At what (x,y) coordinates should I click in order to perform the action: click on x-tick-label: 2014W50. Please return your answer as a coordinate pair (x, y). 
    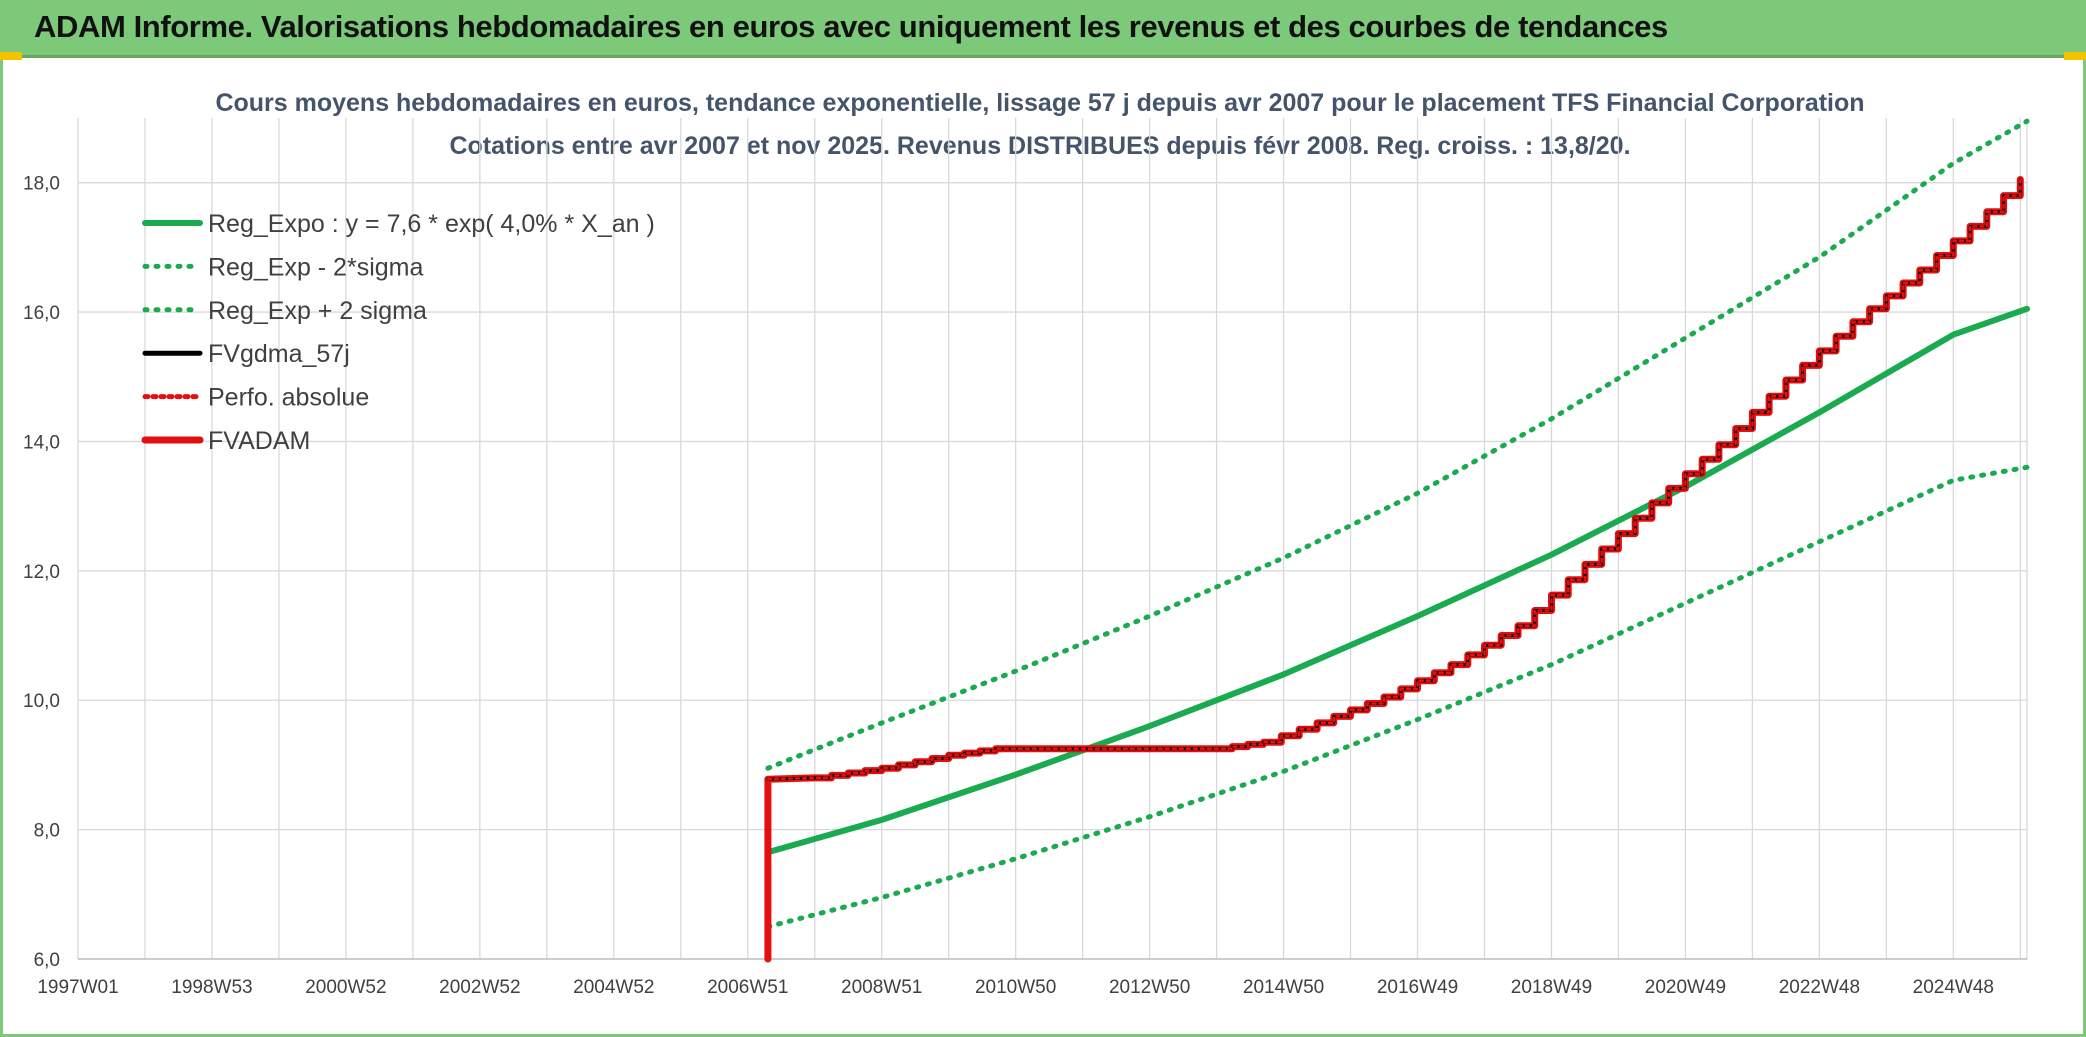
    Looking at the image, I should click on (1283, 987).